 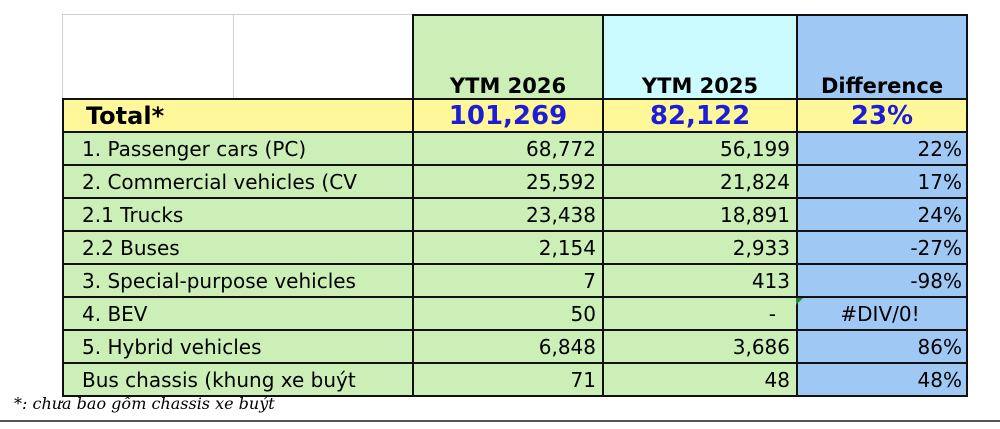 I want to click on error-indicator-icon, so click(x=799, y=301).